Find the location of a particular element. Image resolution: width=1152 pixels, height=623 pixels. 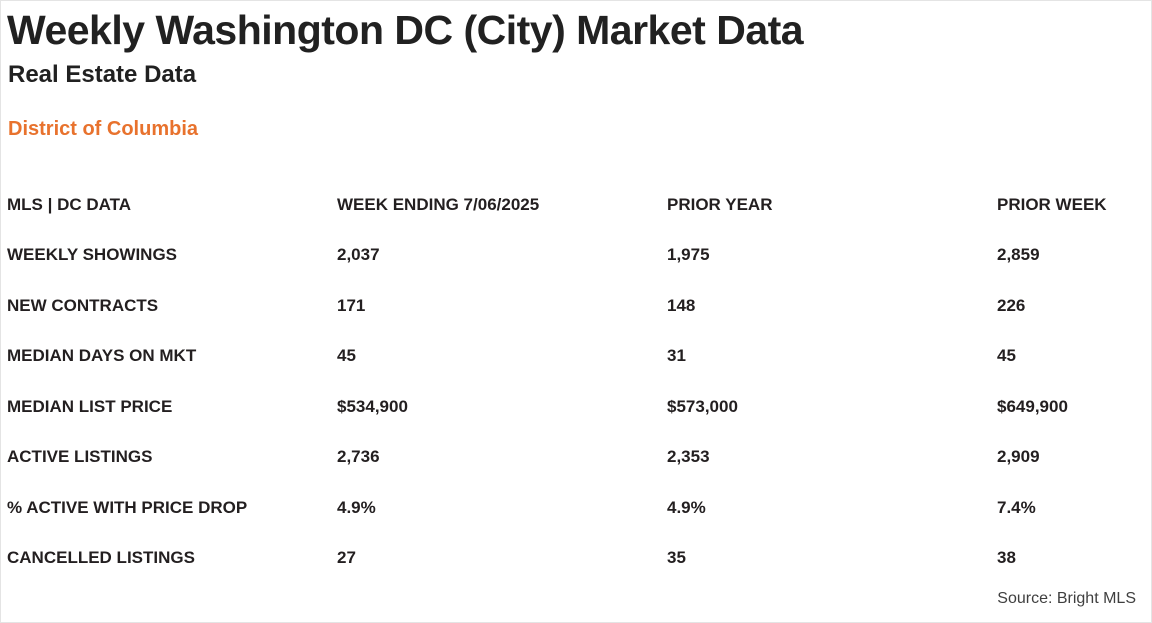

column-header-prior-week: PRIOR WEEK is located at coordinates (1052, 204).